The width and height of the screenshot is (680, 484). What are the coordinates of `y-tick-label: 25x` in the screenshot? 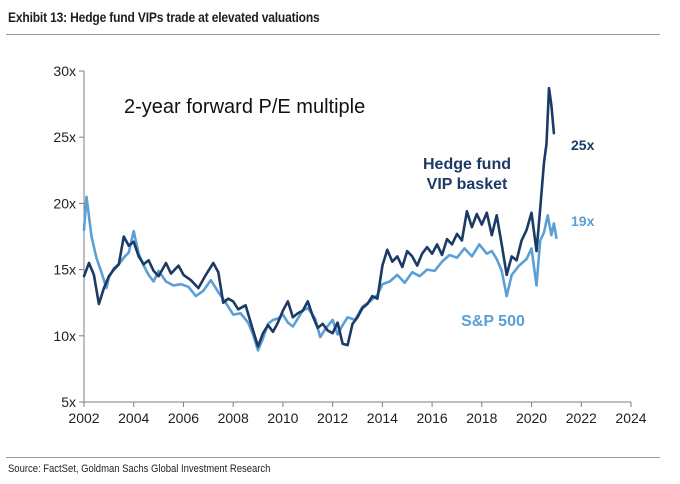 It's located at (64, 137).